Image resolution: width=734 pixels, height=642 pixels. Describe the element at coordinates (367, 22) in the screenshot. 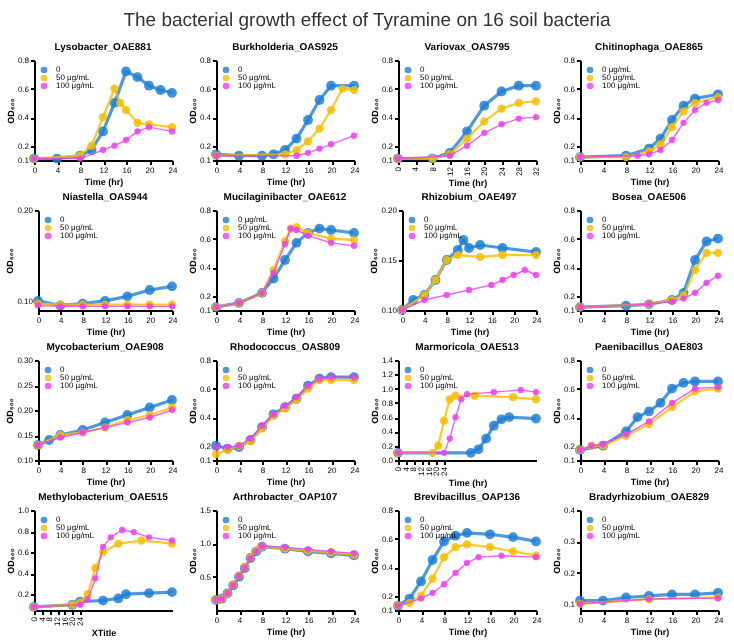

I see `text: The bacterial growth effect of Tyramine on 16 soil bacteria` at that location.